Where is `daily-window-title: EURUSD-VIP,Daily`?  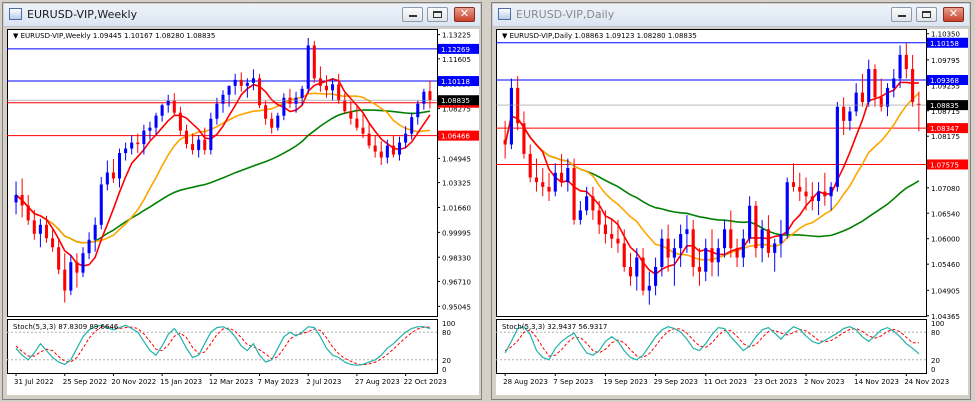
daily-window-title: EURUSD-VIP,Daily is located at coordinates (565, 14).